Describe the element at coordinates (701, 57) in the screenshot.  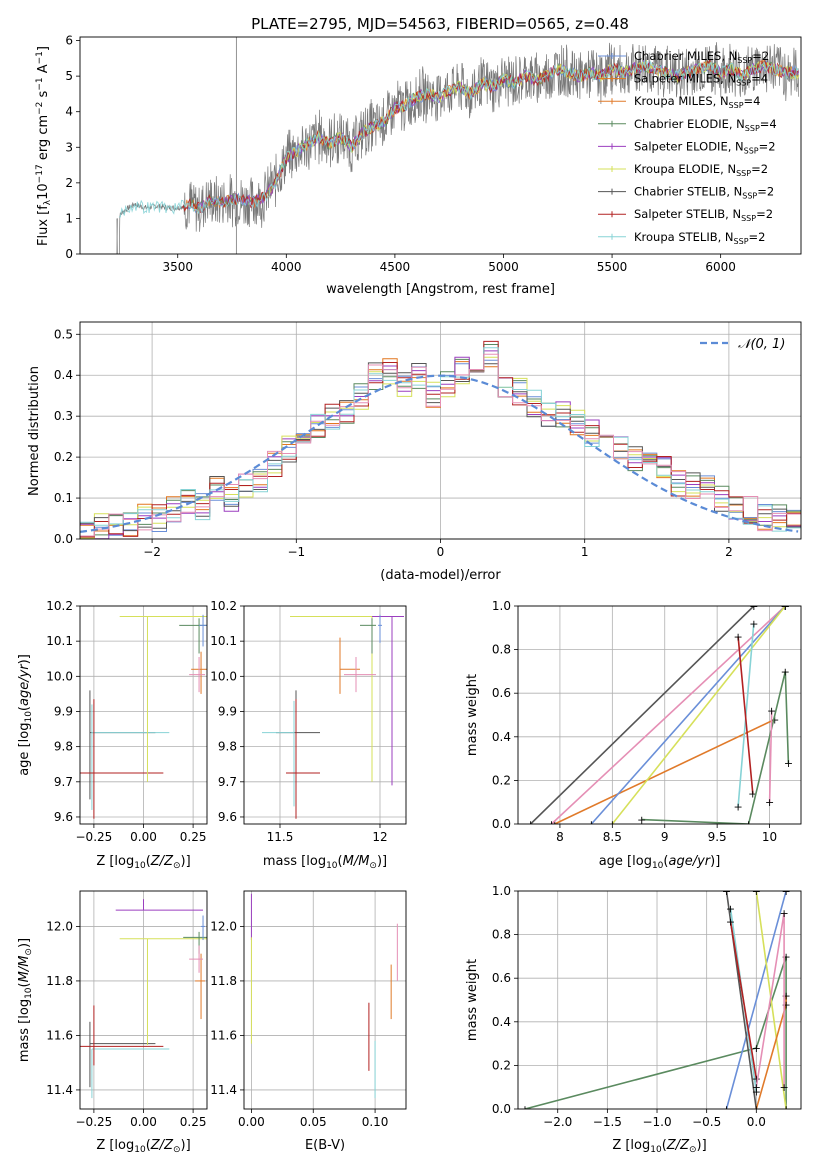
I see `legend-label: Chabrier MILES, NSSP=2` at that location.